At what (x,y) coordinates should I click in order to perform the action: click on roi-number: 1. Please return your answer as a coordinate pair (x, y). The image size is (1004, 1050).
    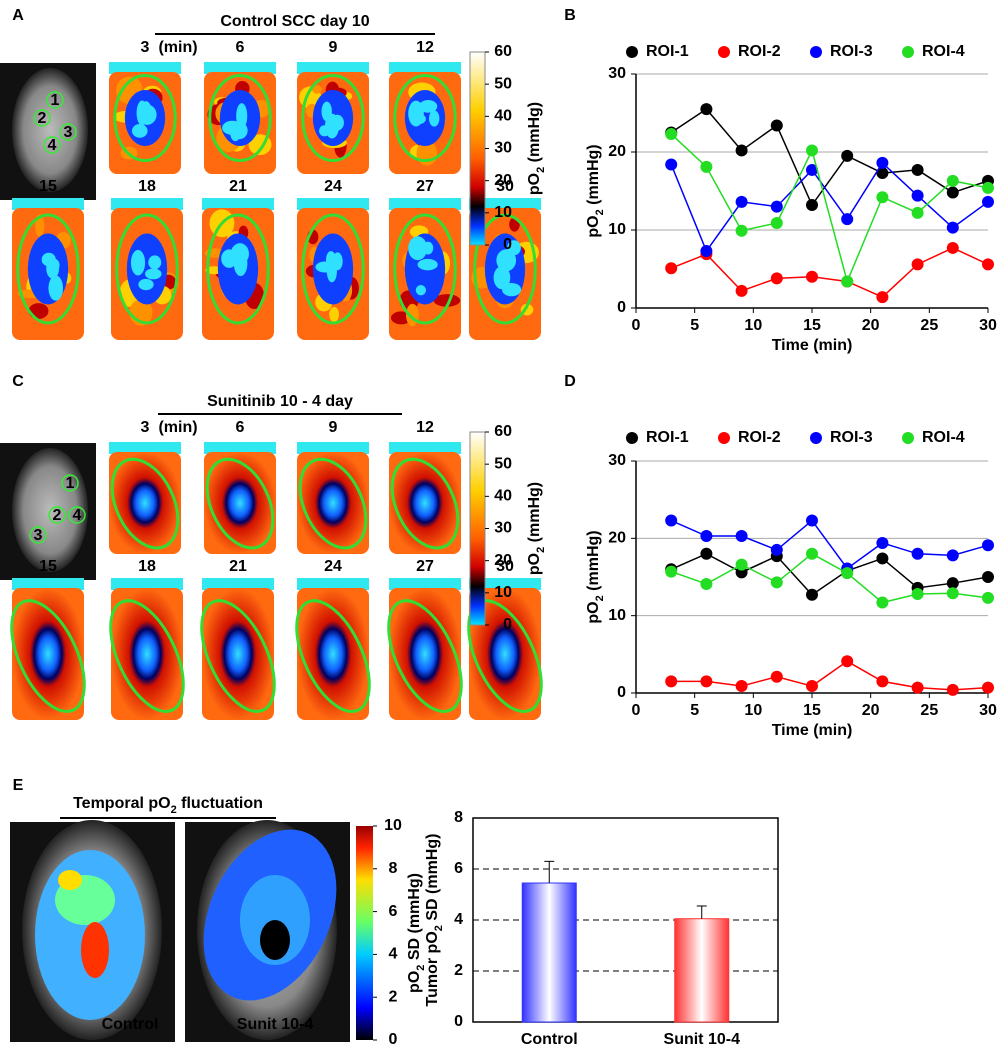
    Looking at the image, I should click on (70, 483).